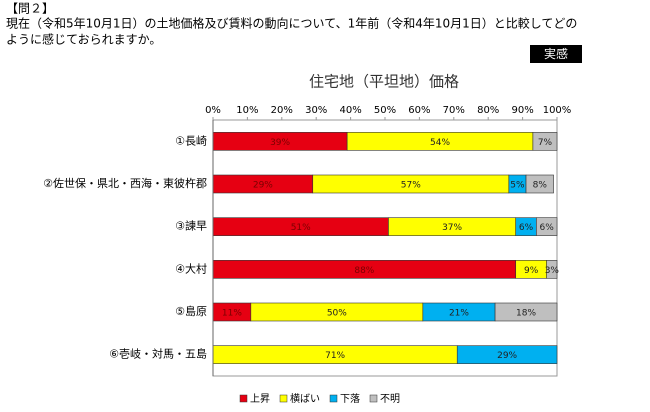 Image resolution: width=650 pixels, height=412 pixels. I want to click on legend-label: 下落, so click(350, 399).